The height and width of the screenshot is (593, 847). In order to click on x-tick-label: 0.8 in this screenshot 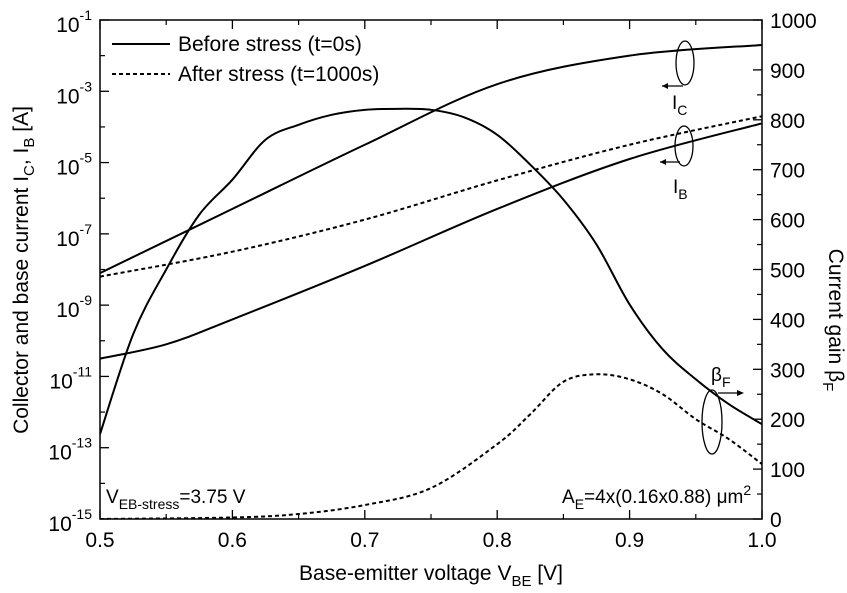, I will do `click(497, 540)`.